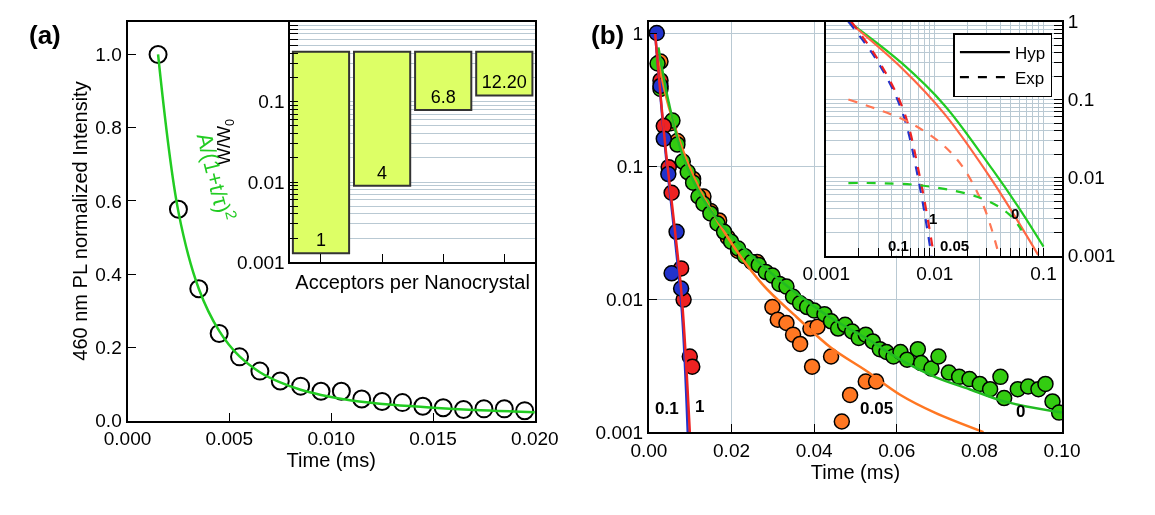  I want to click on text: (a), so click(45, 35).